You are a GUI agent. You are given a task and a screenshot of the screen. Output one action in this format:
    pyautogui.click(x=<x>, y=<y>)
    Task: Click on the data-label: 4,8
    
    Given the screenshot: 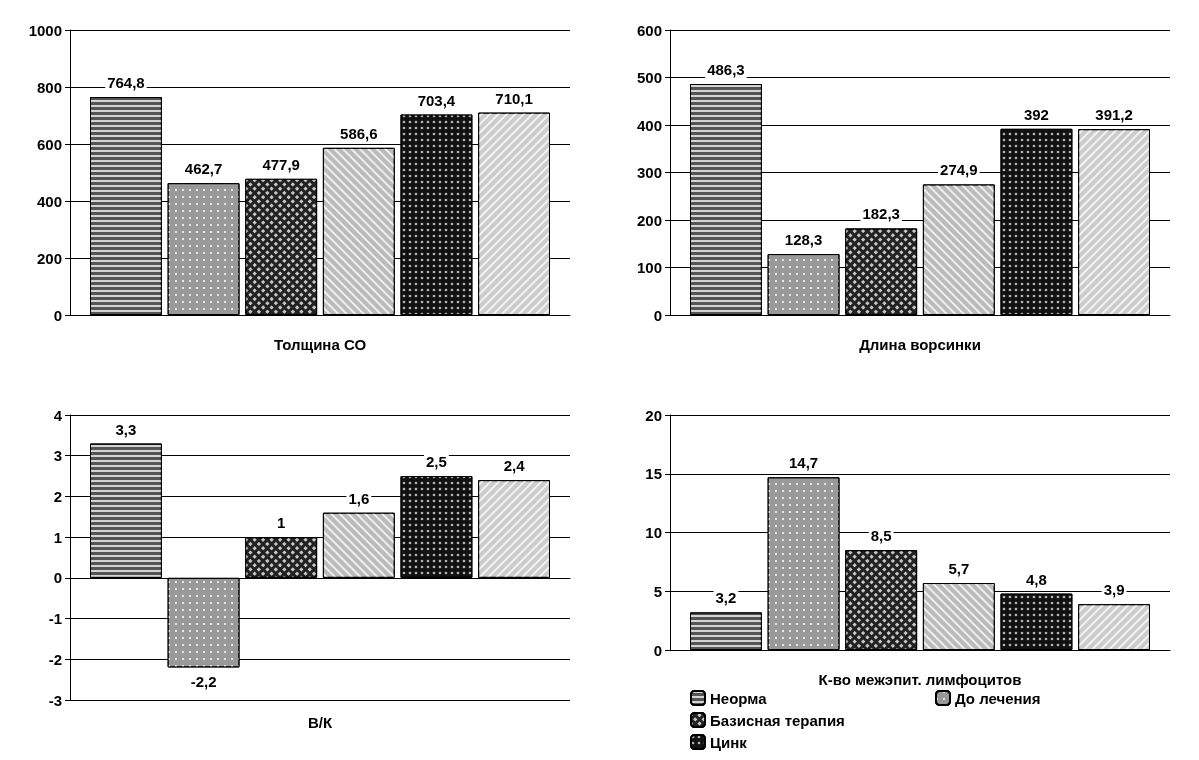 What is the action you would take?
    pyautogui.click(x=1036, y=579)
    